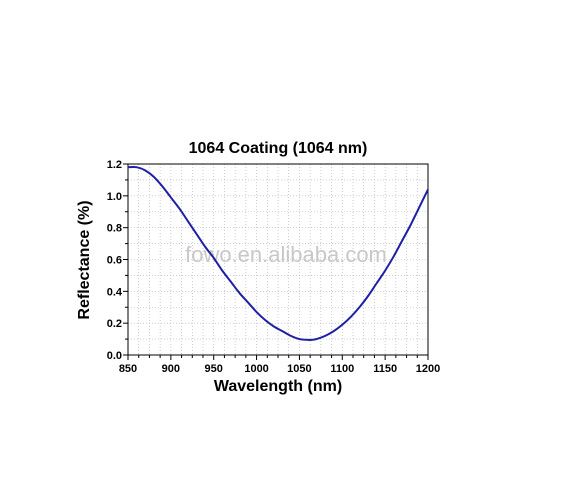  I want to click on y-tick-label: 0.2, so click(114, 324).